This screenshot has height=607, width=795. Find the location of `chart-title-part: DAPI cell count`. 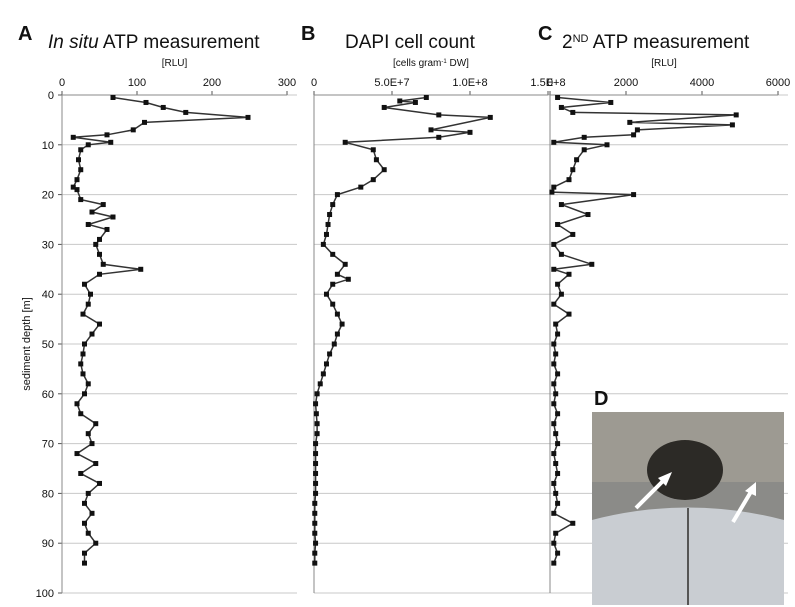

chart-title-part: DAPI cell count is located at coordinates (410, 42).